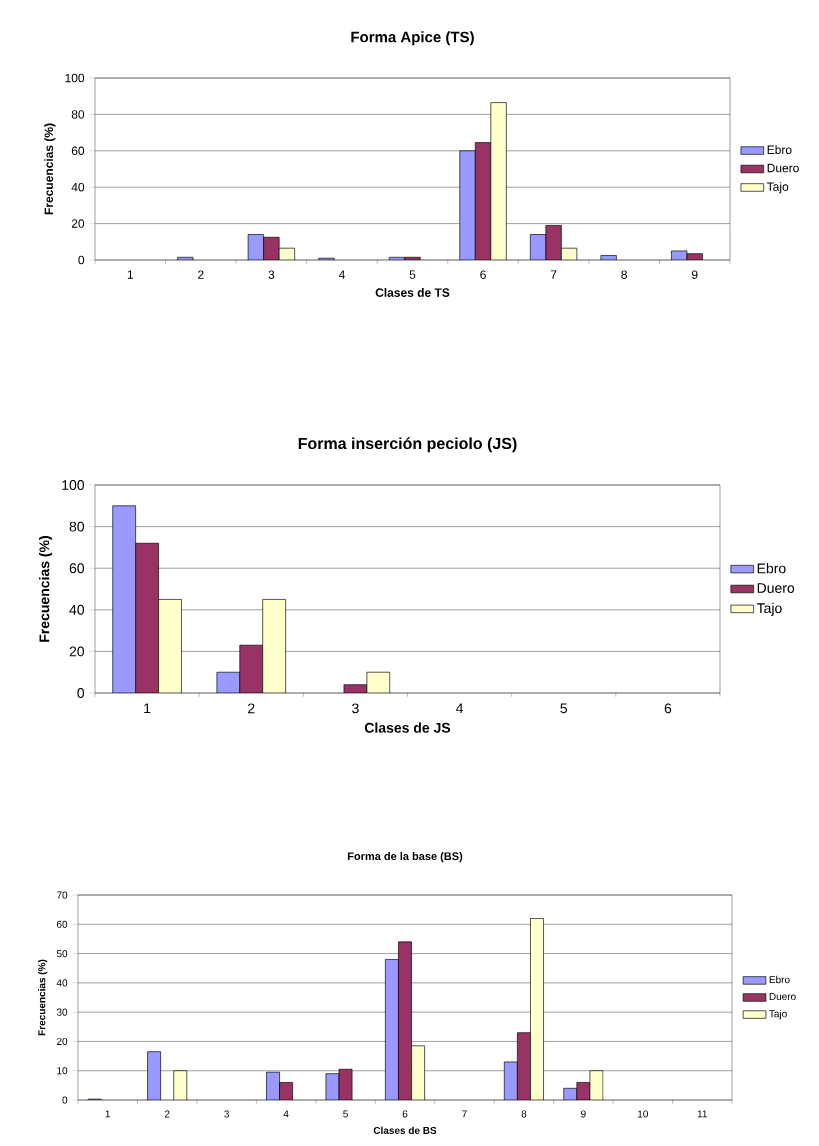 The image size is (819, 1146). I want to click on x-tick-label: 10, so click(643, 1114).